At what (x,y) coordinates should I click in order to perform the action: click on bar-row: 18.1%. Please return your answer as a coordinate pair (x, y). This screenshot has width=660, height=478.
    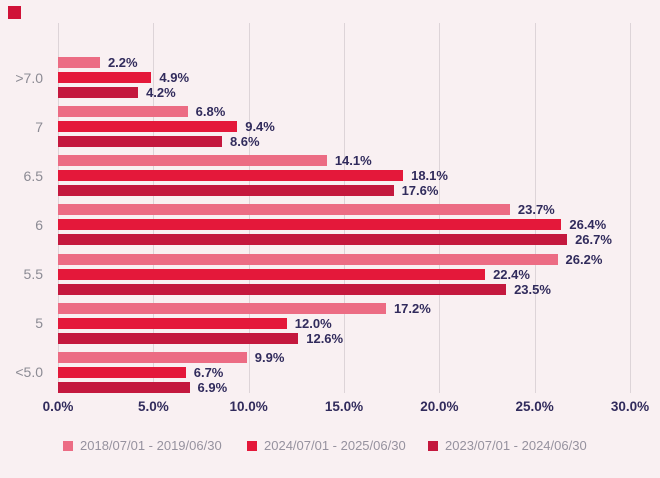
    Looking at the image, I should click on (344, 176).